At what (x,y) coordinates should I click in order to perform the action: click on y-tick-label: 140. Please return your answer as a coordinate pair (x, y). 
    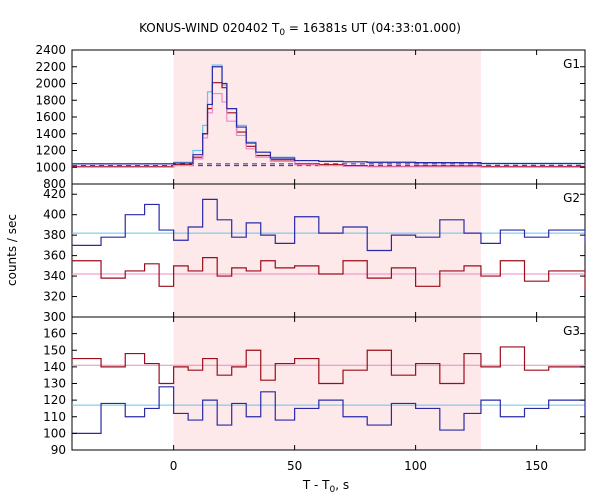
    Looking at the image, I should click on (54, 367).